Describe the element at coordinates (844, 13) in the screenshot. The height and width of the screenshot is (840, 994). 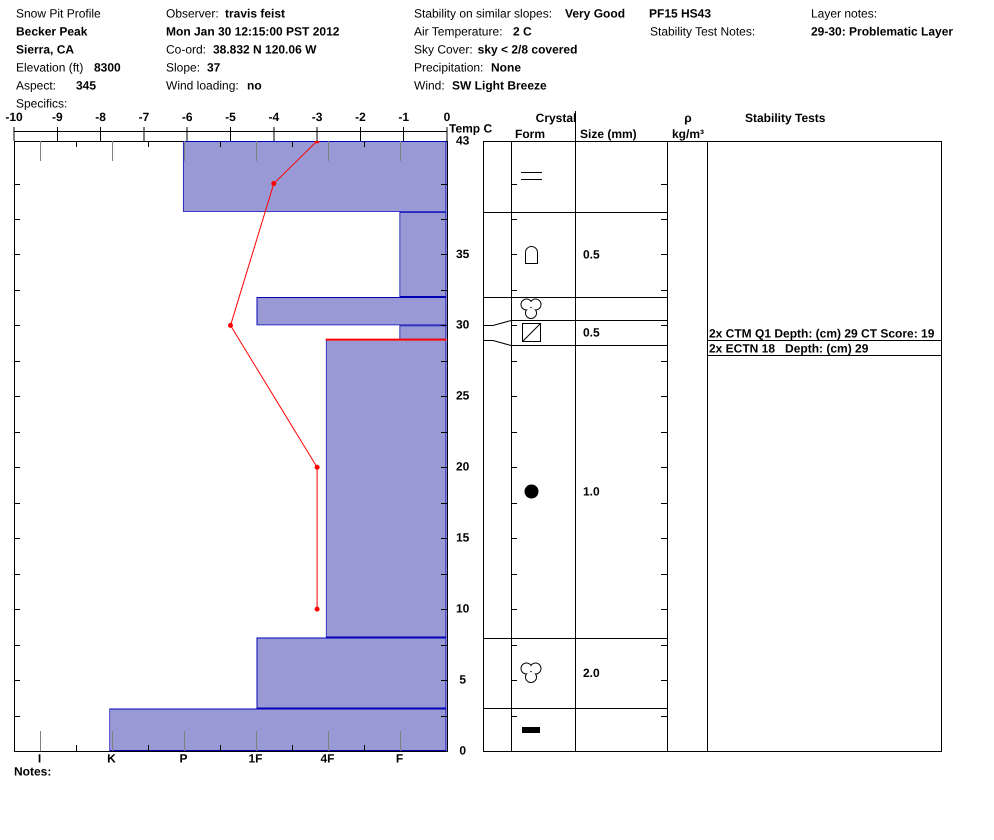
I see `text: Layer notes:` at that location.